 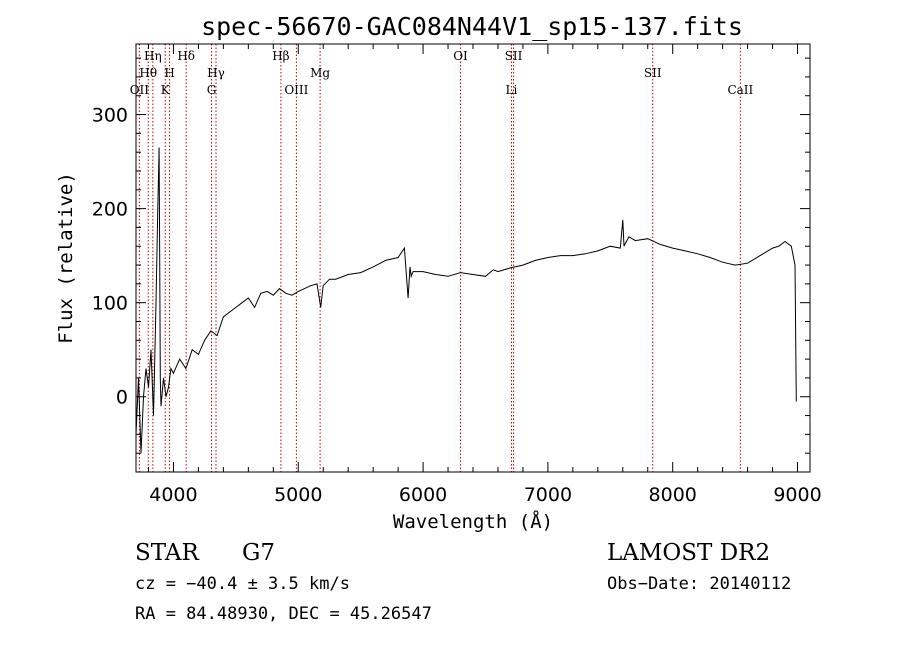 What do you see at coordinates (169, 73) in the screenshot?
I see `line-id-label: H` at bounding box center [169, 73].